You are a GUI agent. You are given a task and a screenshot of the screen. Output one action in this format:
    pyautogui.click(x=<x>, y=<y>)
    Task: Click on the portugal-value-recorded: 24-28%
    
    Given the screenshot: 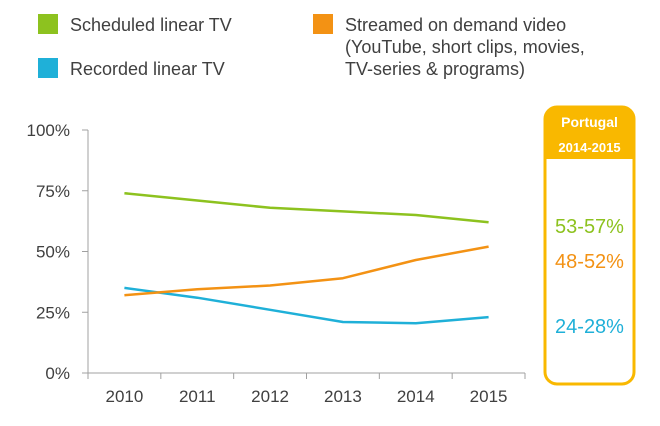 What is the action you would take?
    pyautogui.click(x=589, y=327)
    